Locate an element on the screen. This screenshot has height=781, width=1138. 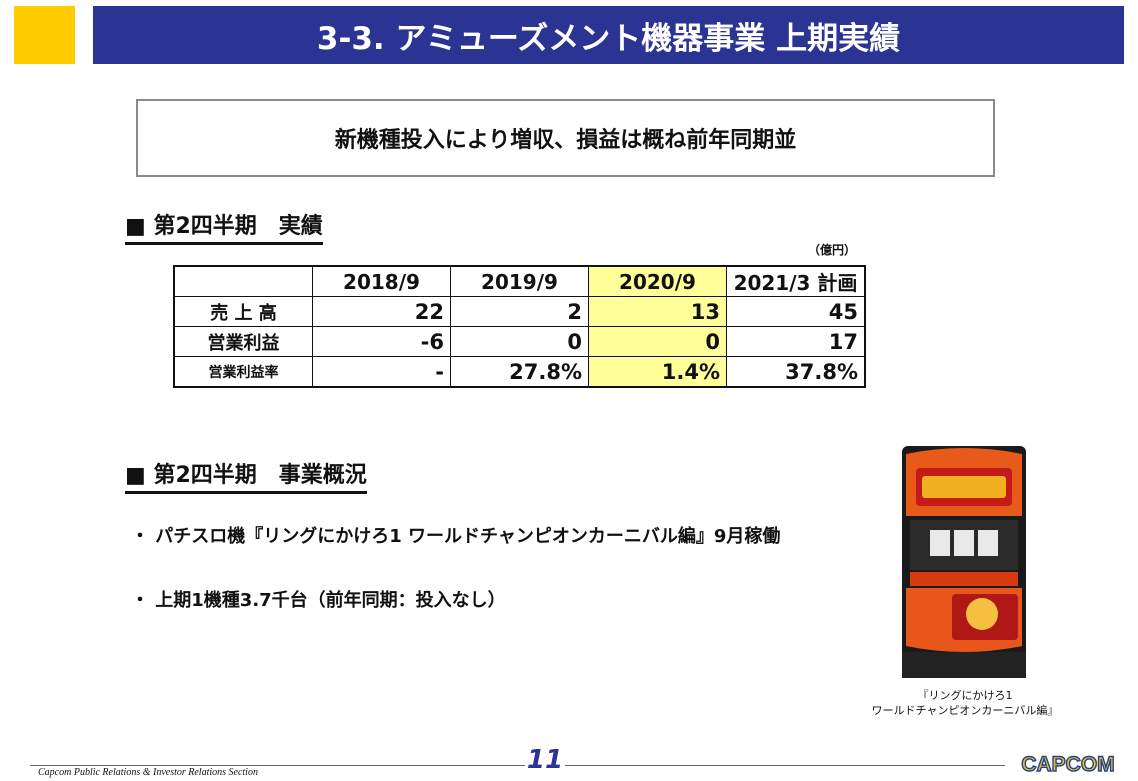
table-cell: - is located at coordinates (381, 372).